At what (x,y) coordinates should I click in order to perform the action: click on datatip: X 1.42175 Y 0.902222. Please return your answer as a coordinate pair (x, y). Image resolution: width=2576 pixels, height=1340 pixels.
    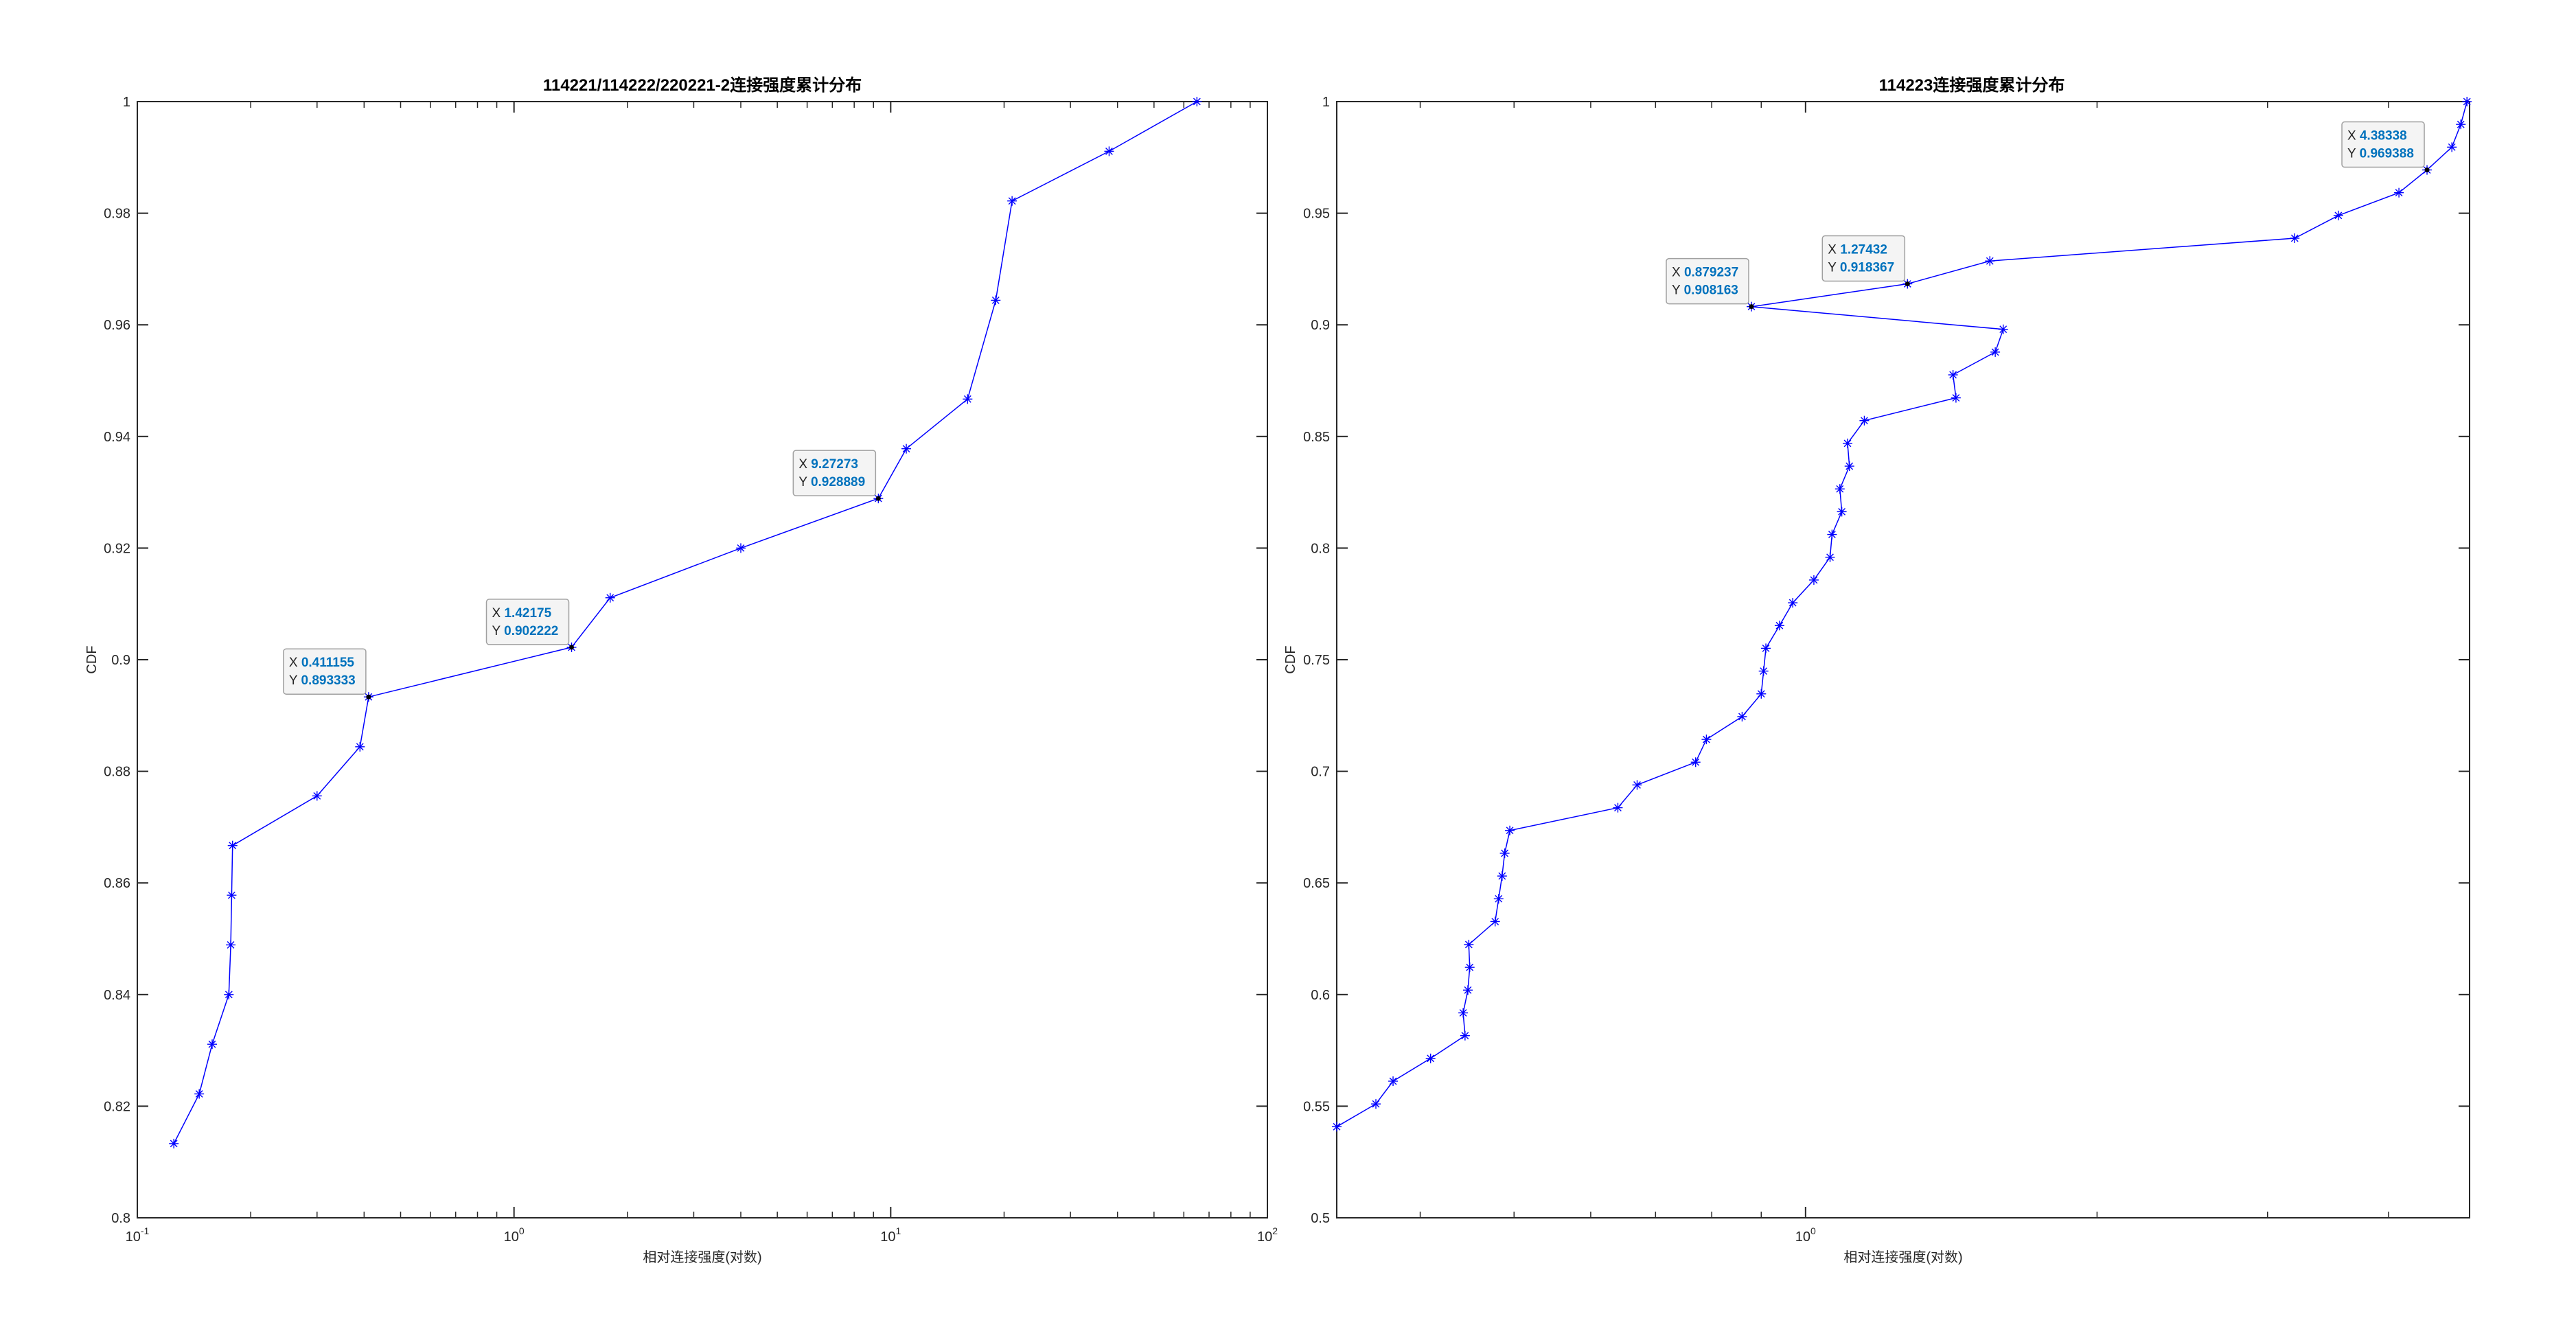
    Looking at the image, I should click on (530, 624).